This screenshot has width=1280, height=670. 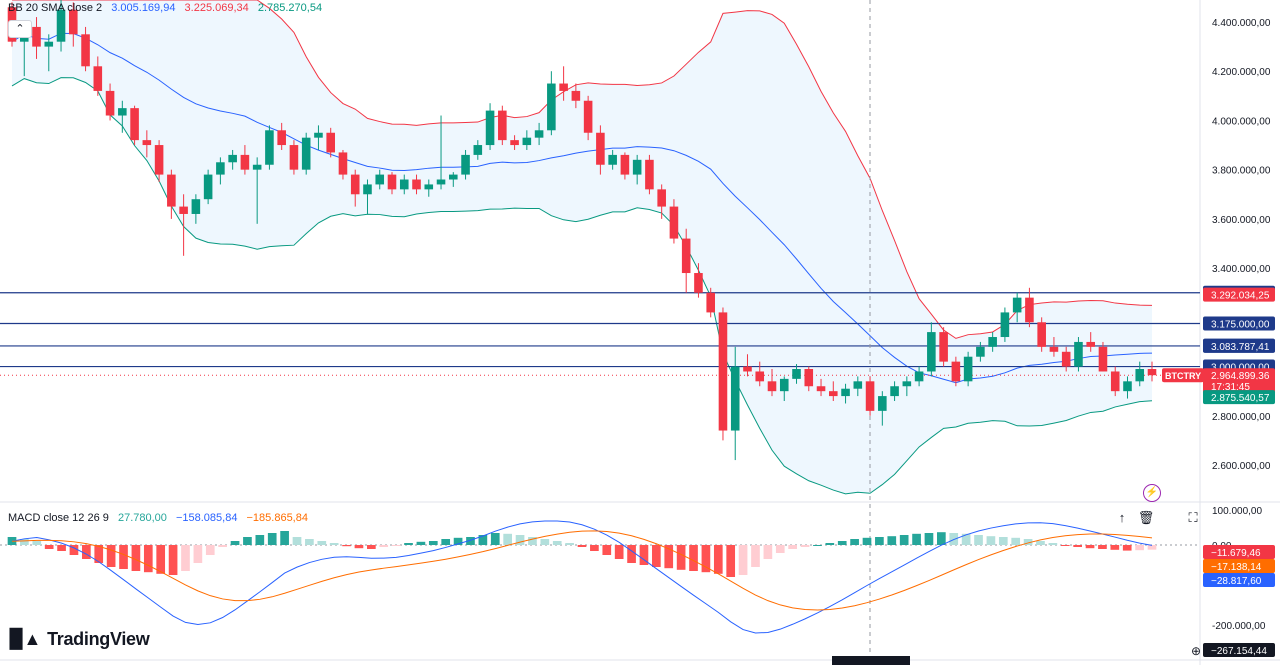 I want to click on add-indicator-icon: ⊕, so click(x=1196, y=651).